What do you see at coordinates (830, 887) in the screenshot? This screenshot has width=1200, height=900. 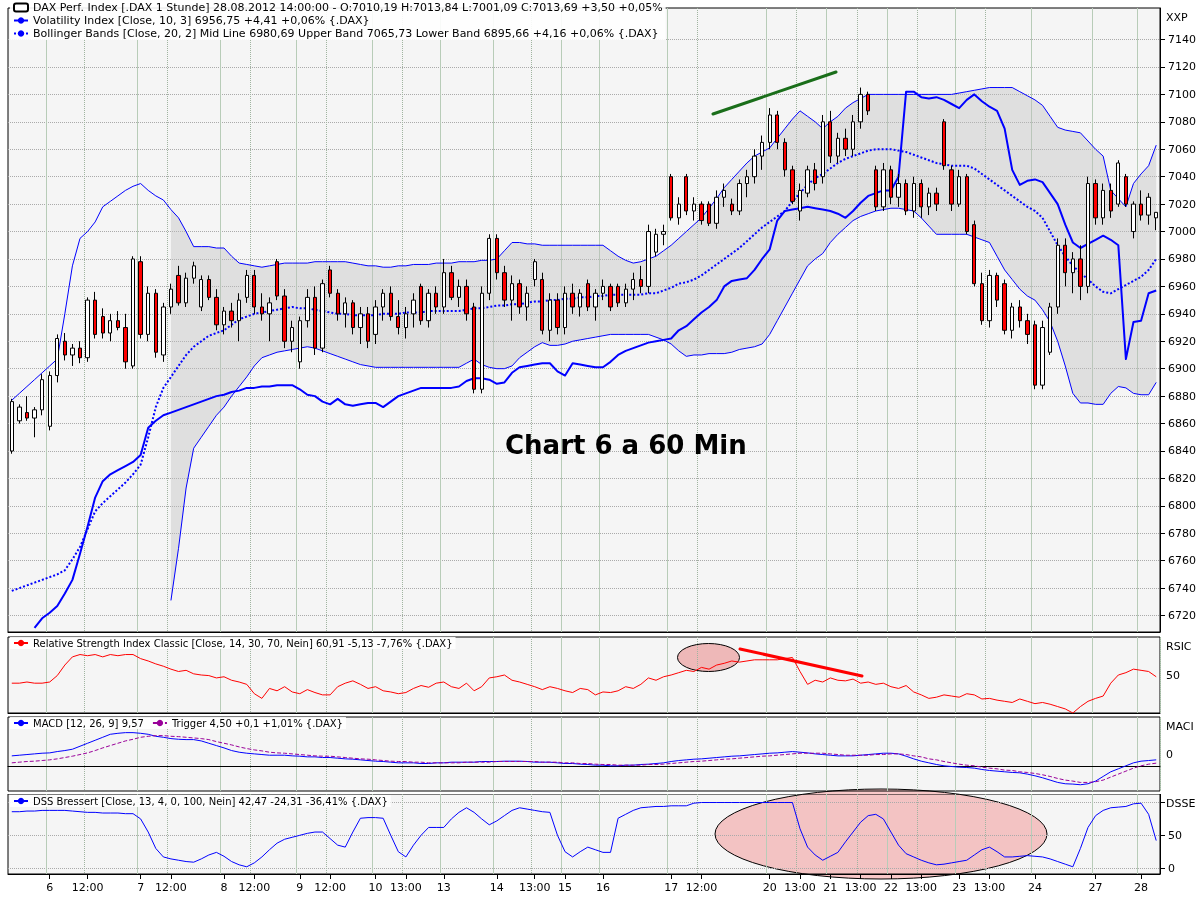 I see `x-tick-label: 21` at bounding box center [830, 887].